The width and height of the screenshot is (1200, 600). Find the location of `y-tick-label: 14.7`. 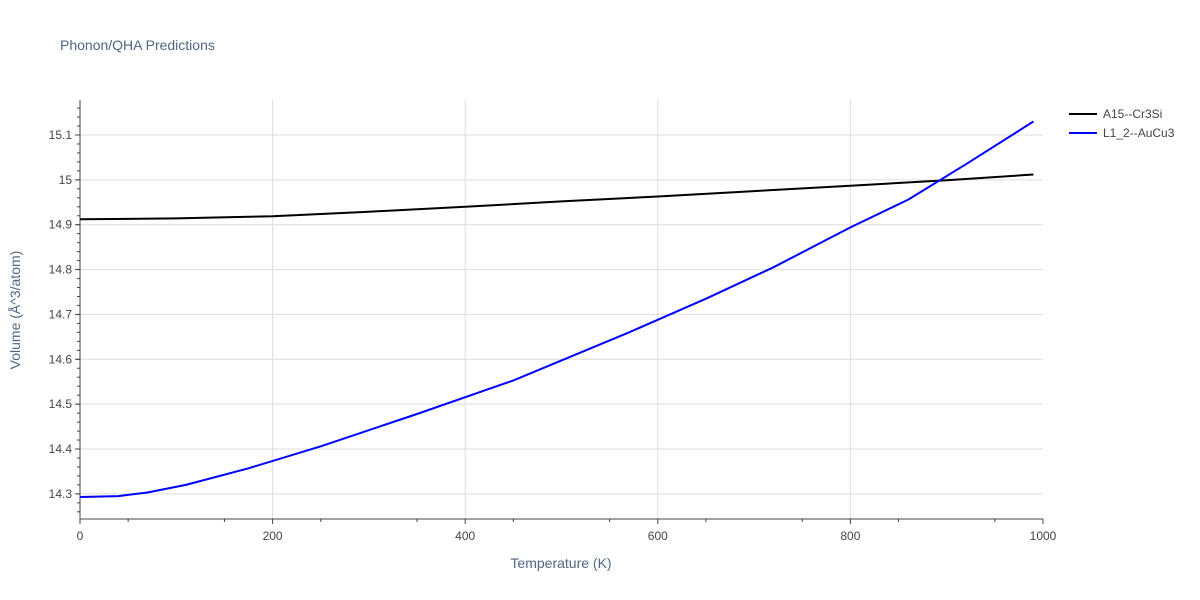

y-tick-label: 14.7 is located at coordinates (61, 314).